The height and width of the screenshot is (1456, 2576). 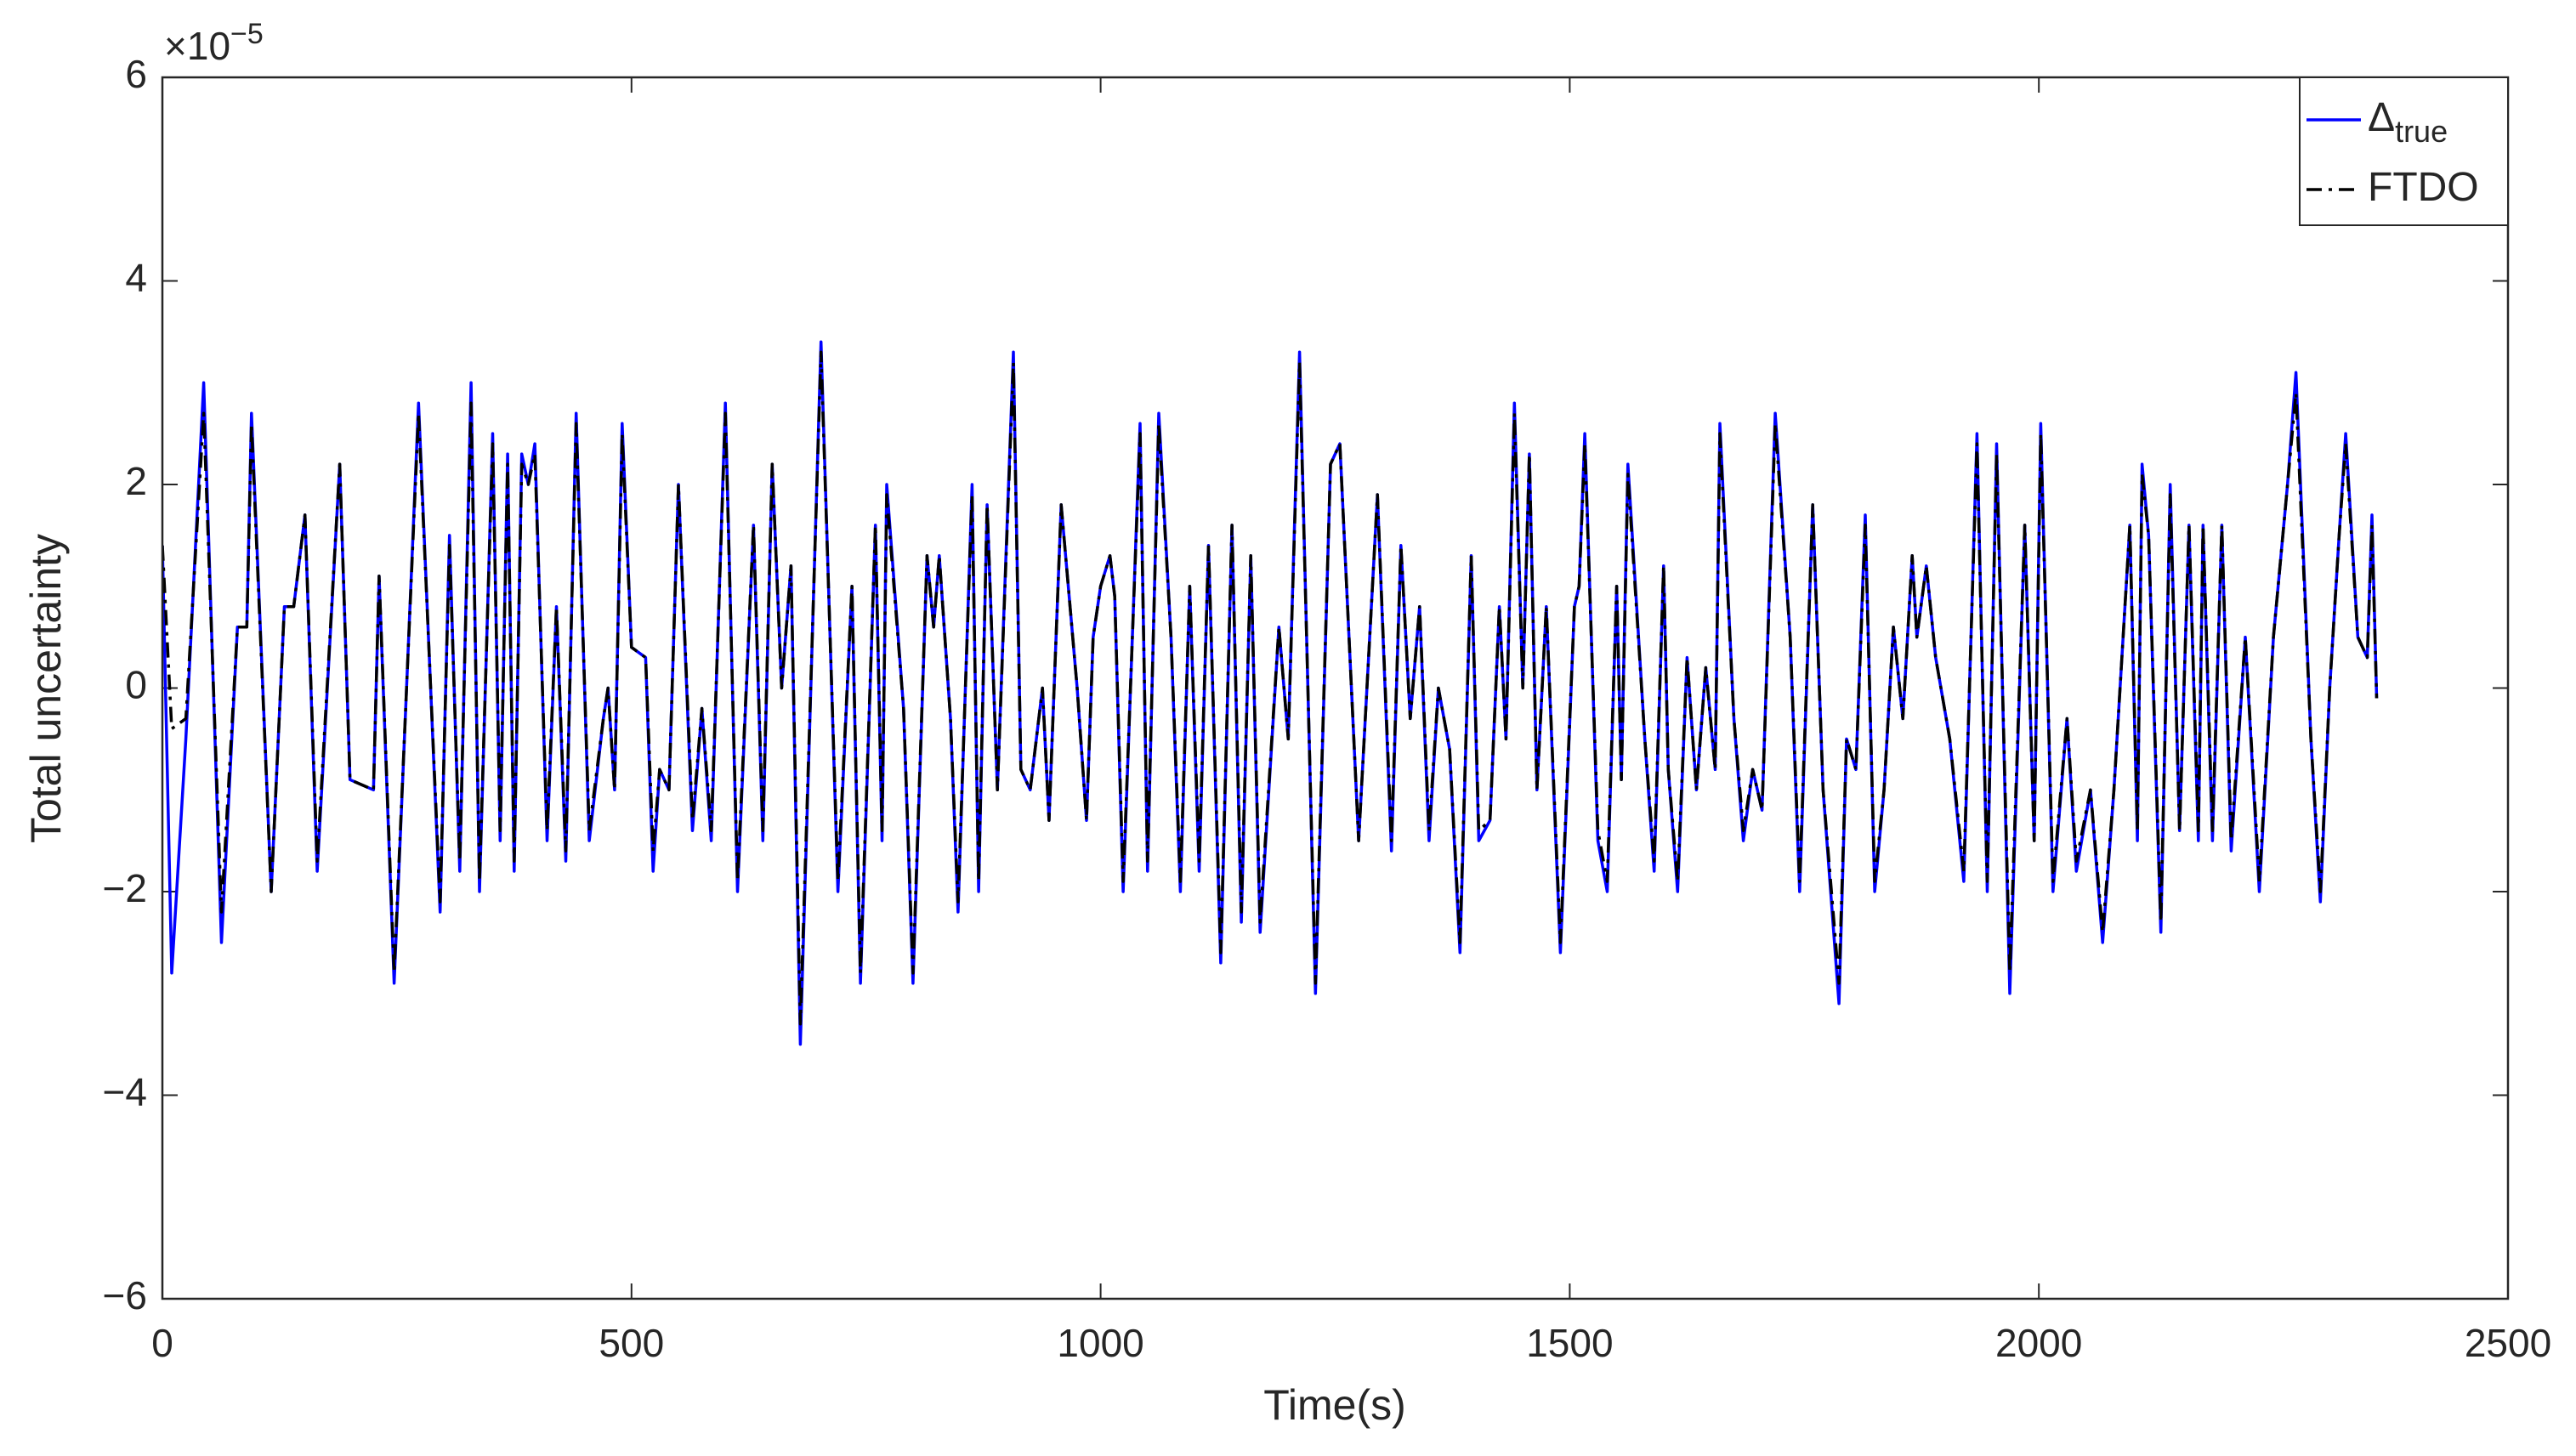 I want to click on x-tick-label: 1000, so click(x=1100, y=1343).